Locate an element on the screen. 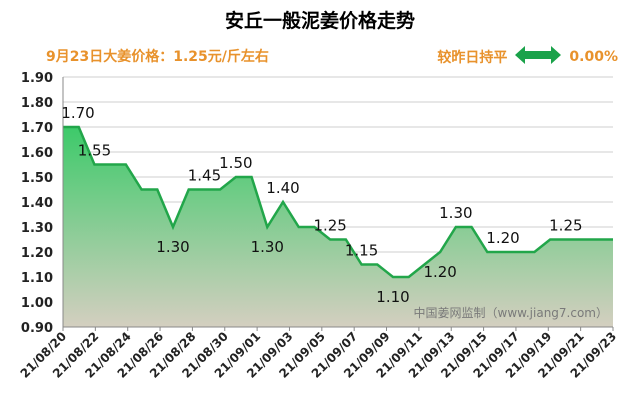  y-tick-label: 1.00 is located at coordinates (37, 303).